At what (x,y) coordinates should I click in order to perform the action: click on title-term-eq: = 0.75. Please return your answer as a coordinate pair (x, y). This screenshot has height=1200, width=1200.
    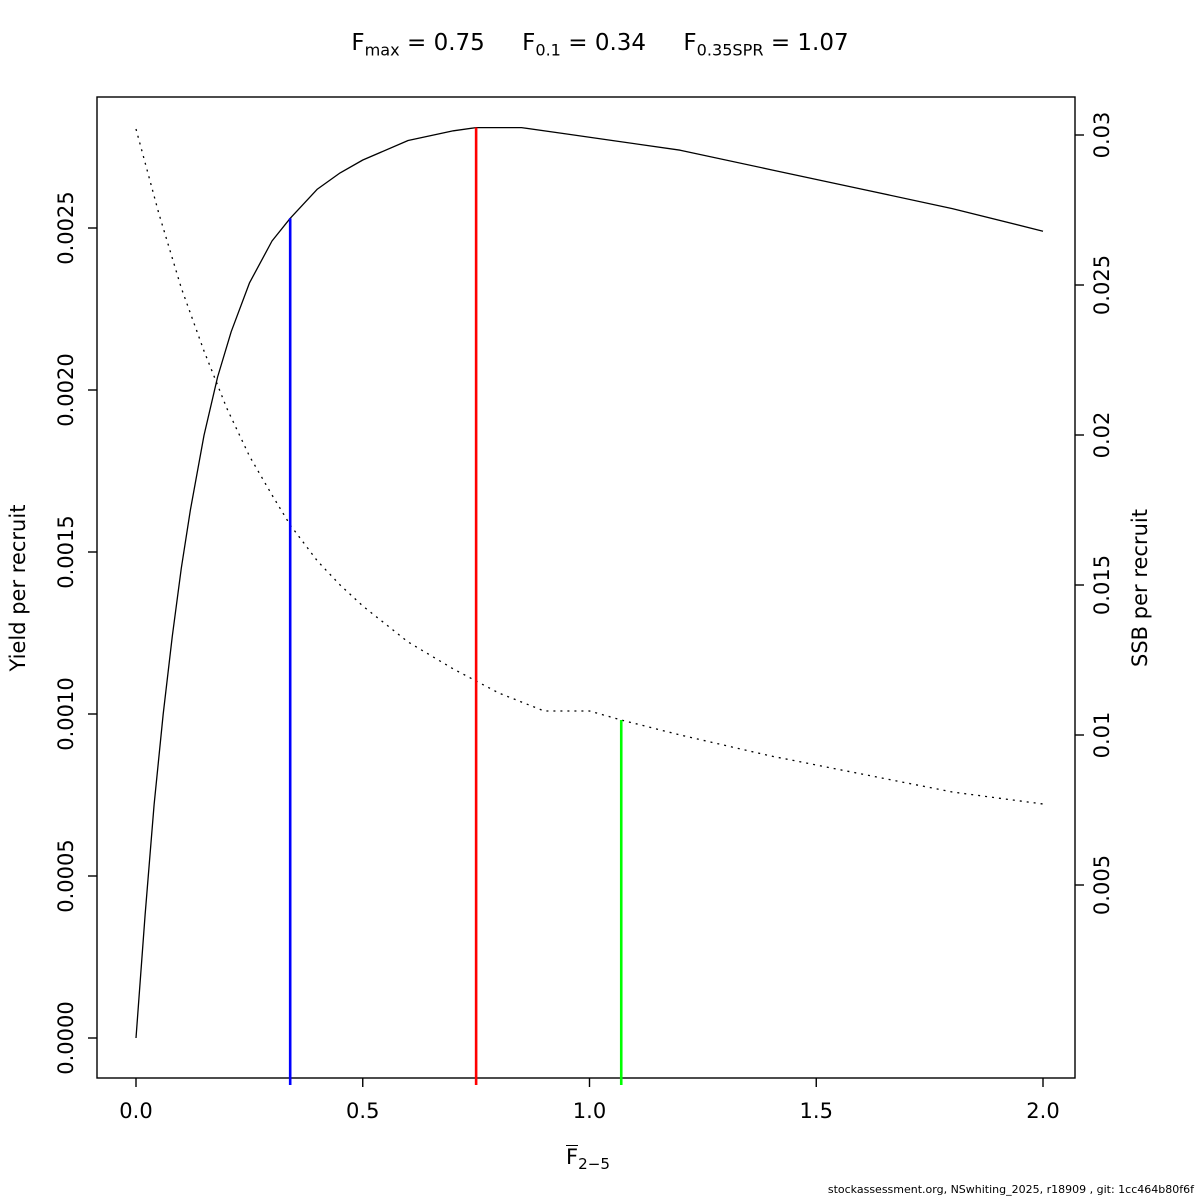
    Looking at the image, I should click on (442, 43).